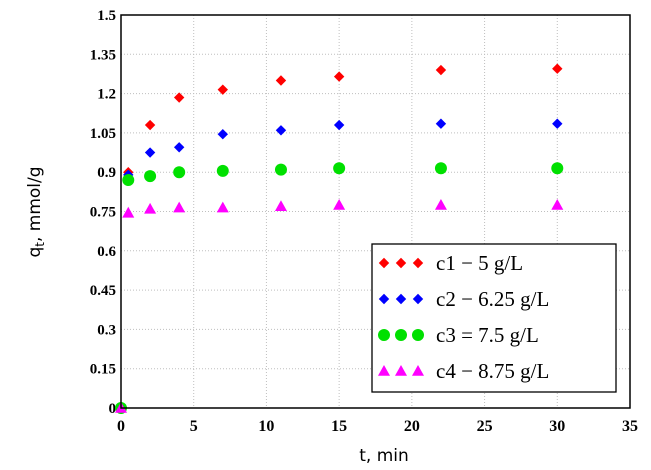  Describe the element at coordinates (40, 244) in the screenshot. I see `y-axis-title-sub: t` at that location.